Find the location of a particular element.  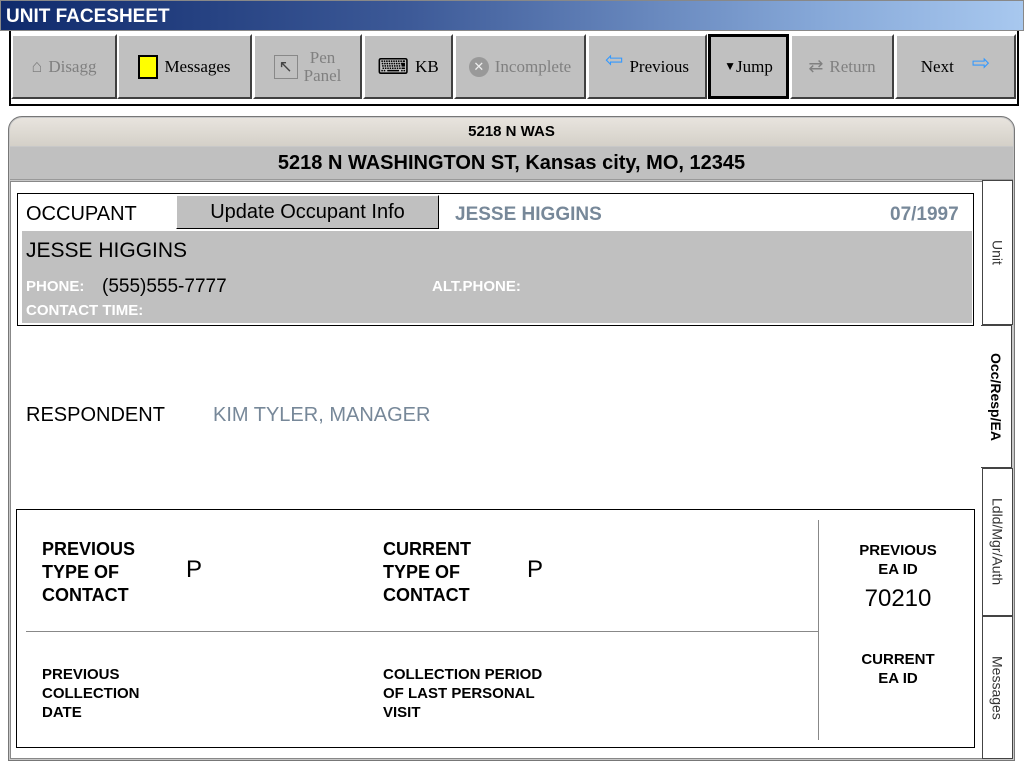

occupant-name: JESSE HIGGINS is located at coordinates (107, 250).